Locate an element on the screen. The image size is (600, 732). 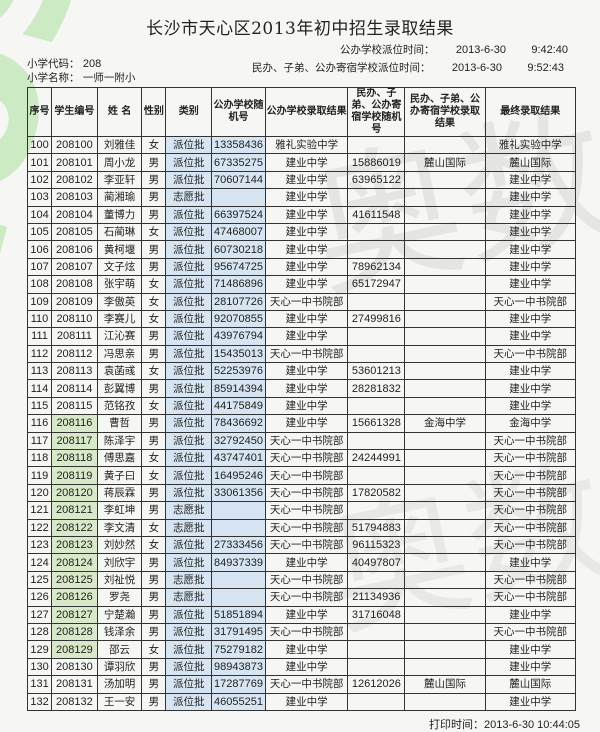
cell-name: 谭羽欣 is located at coordinates (119, 667).